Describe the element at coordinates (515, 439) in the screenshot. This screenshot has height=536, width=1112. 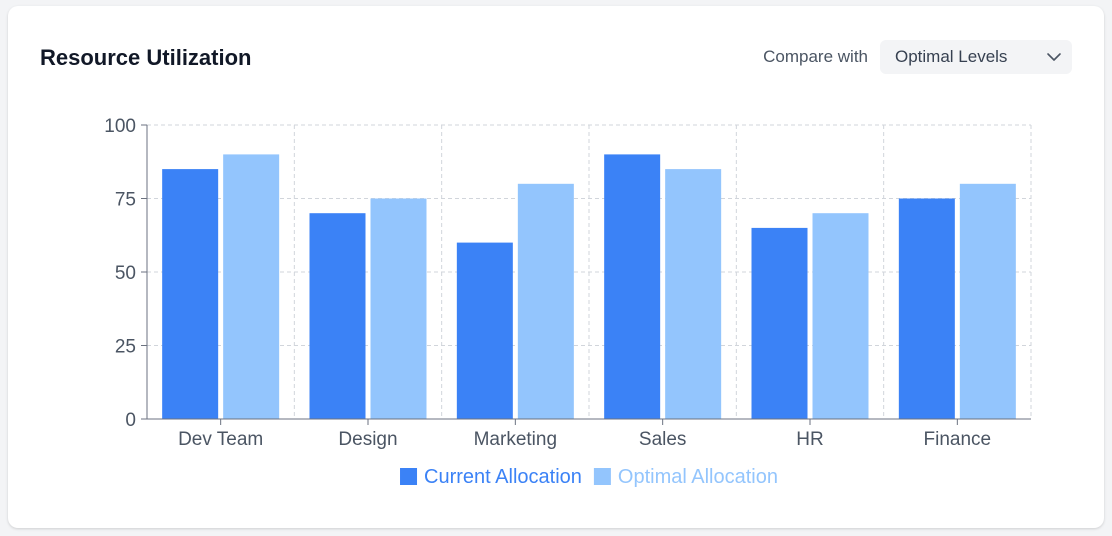
I see `x-tick-label: Marketing` at that location.